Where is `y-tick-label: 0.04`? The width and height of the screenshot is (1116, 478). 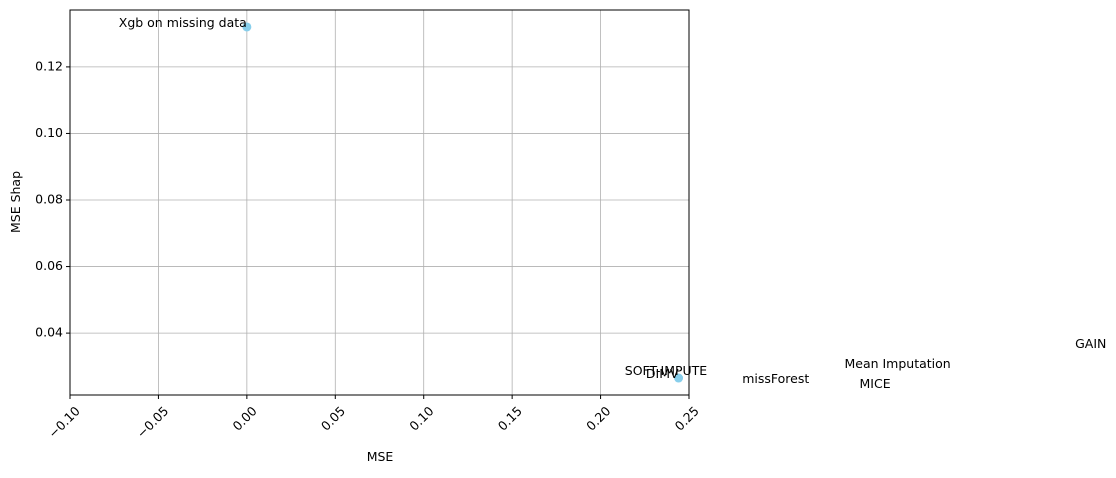 y-tick-label: 0.04 is located at coordinates (49, 332).